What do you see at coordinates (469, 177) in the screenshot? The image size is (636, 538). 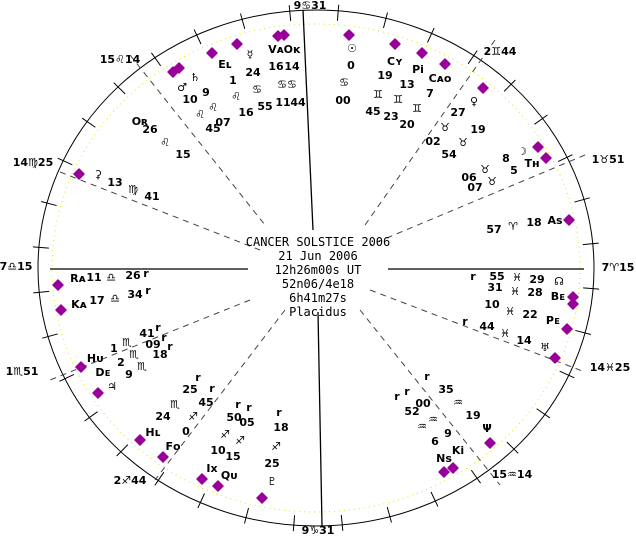 I see `planet-label: 06` at bounding box center [469, 177].